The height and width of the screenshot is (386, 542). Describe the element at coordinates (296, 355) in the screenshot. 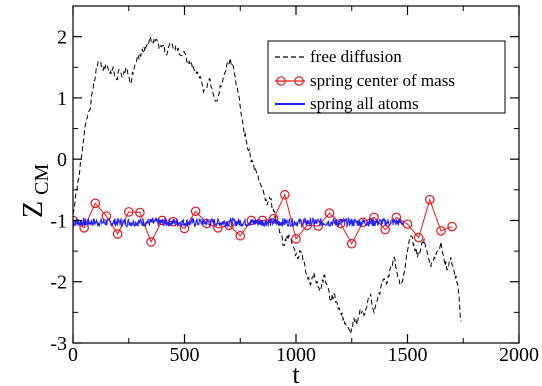

I see `x-tick-label: 1000` at that location.